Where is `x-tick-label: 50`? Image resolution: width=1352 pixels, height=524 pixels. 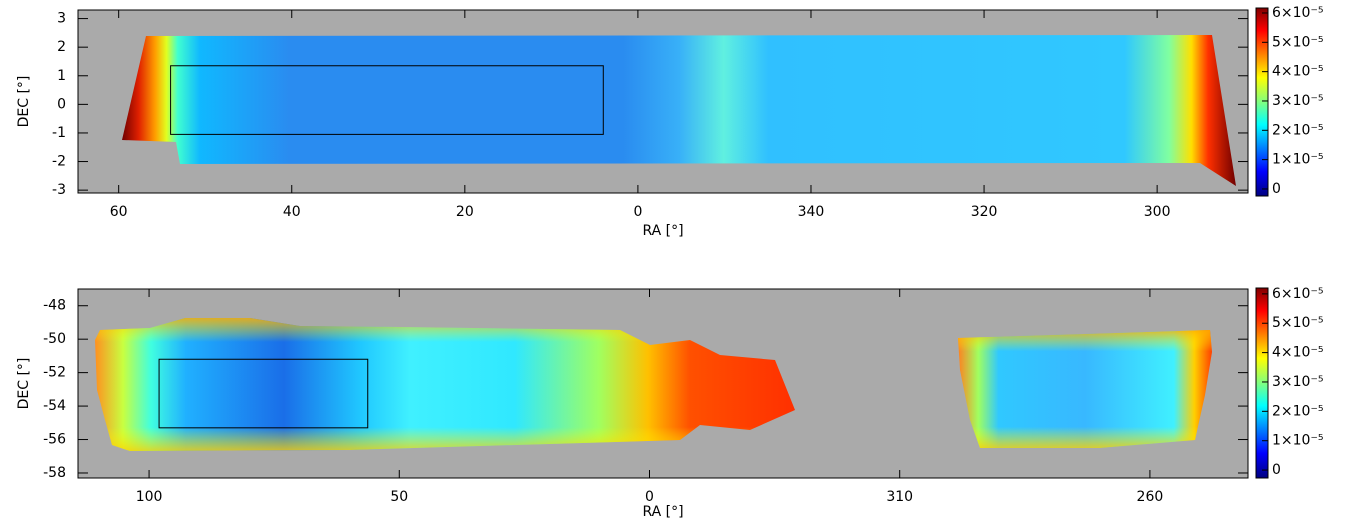
x-tick-label: 50 is located at coordinates (399, 497).